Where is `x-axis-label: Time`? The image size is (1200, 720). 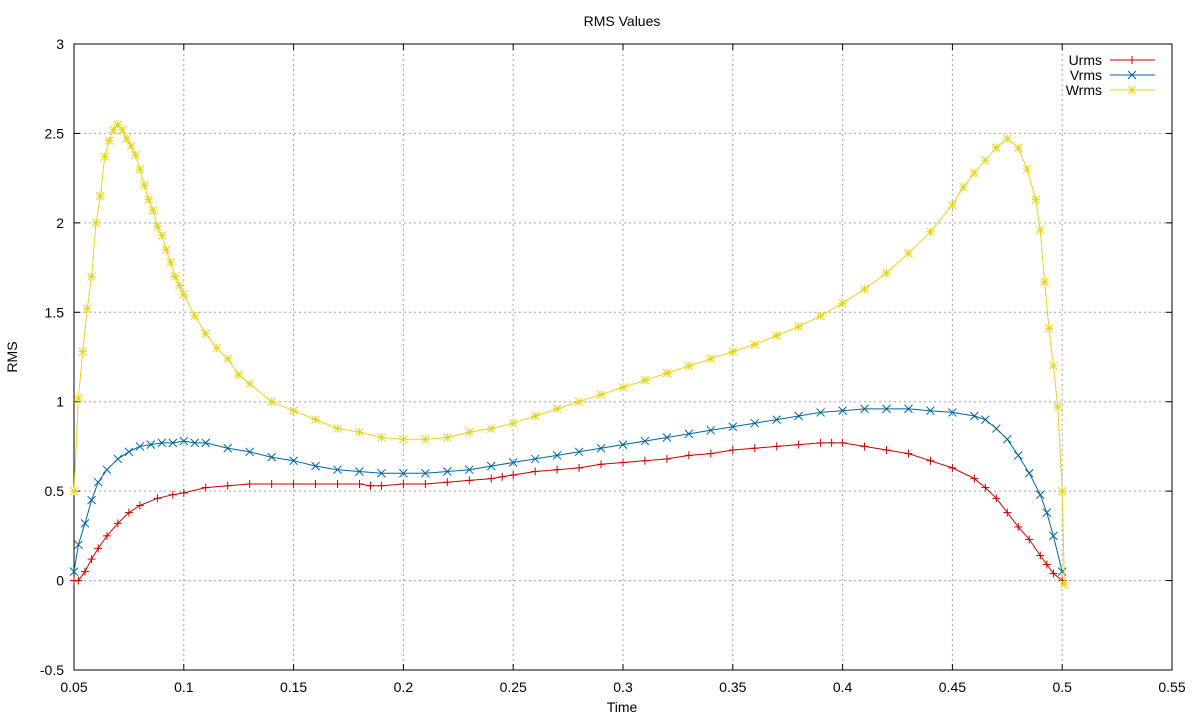 x-axis-label: Time is located at coordinates (622, 707).